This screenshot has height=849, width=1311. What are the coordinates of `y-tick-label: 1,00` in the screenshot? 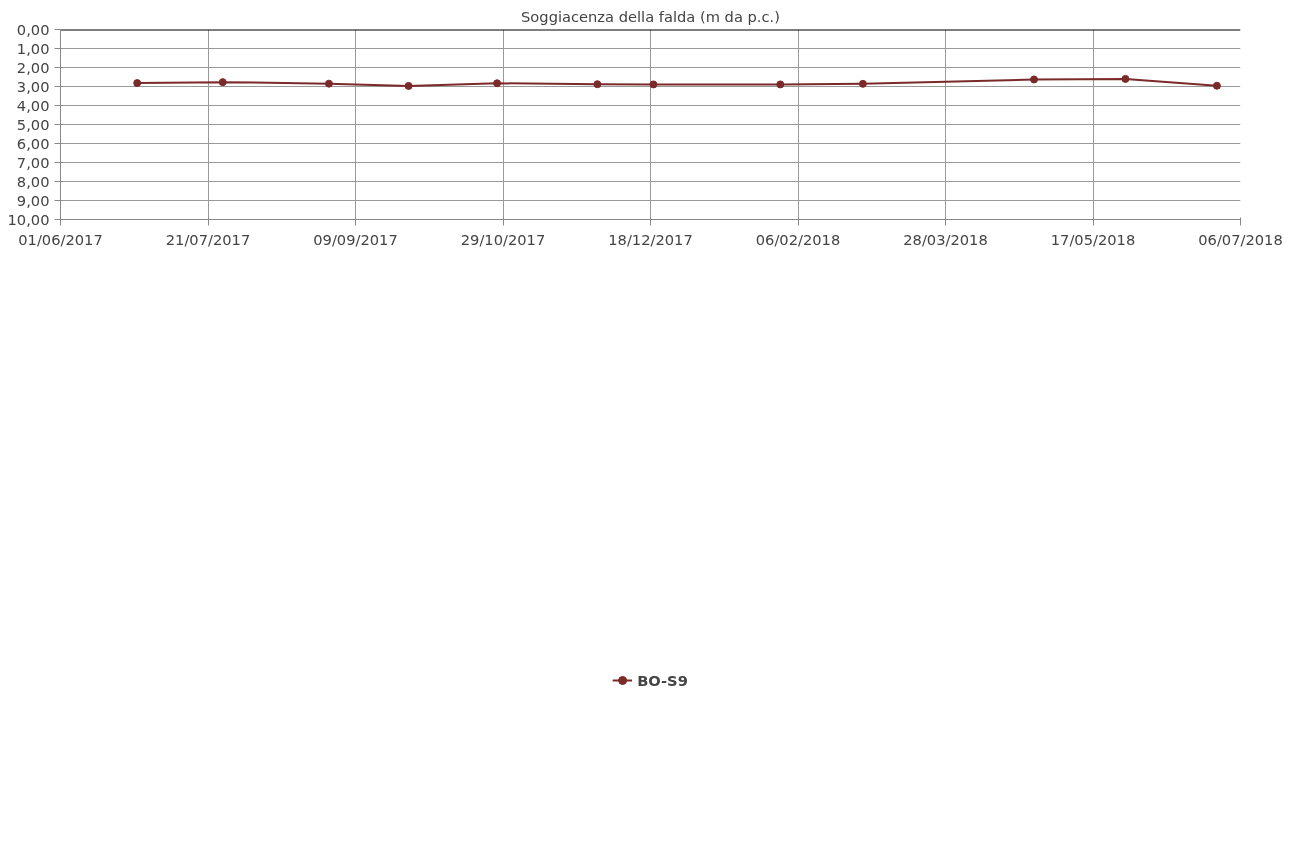 It's located at (33, 48).